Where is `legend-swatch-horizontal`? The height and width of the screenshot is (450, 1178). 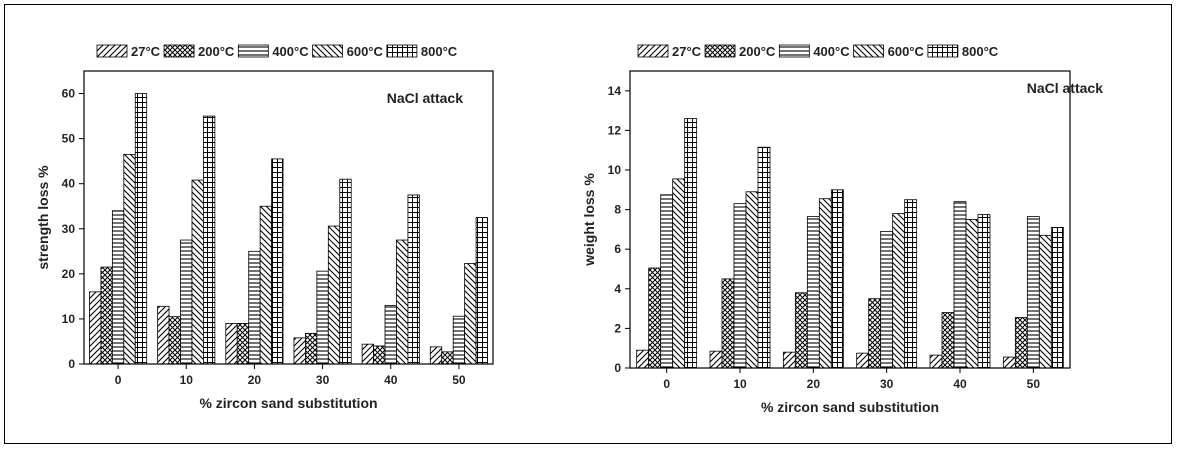
legend-swatch-horizontal is located at coordinates (794, 51).